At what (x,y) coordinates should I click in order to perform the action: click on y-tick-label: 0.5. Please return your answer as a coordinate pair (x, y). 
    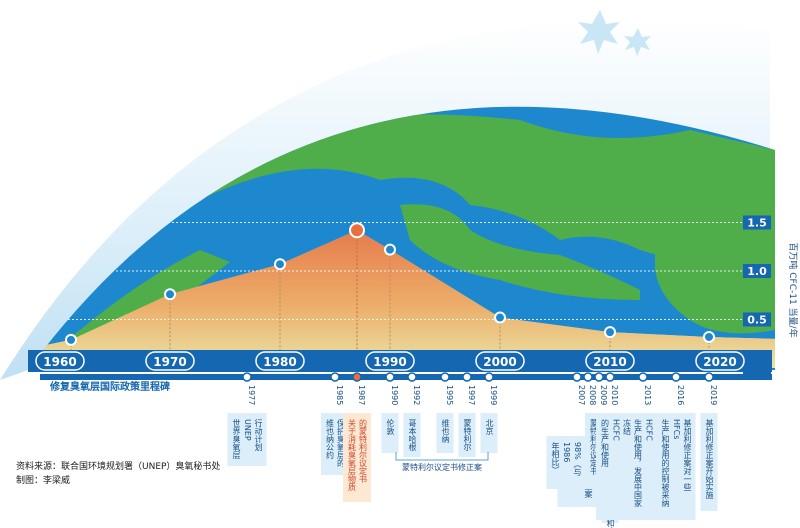
    Looking at the image, I should click on (757, 320).